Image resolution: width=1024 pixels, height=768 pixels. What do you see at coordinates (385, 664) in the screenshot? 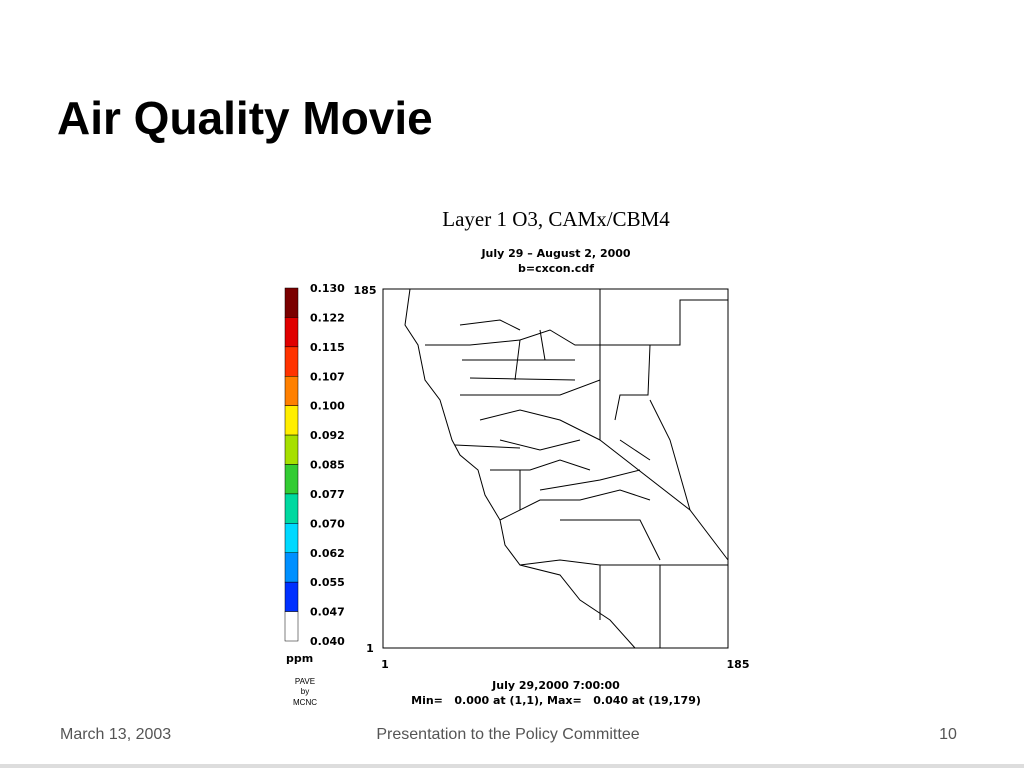
I see `x-axis-left: 1` at bounding box center [385, 664].